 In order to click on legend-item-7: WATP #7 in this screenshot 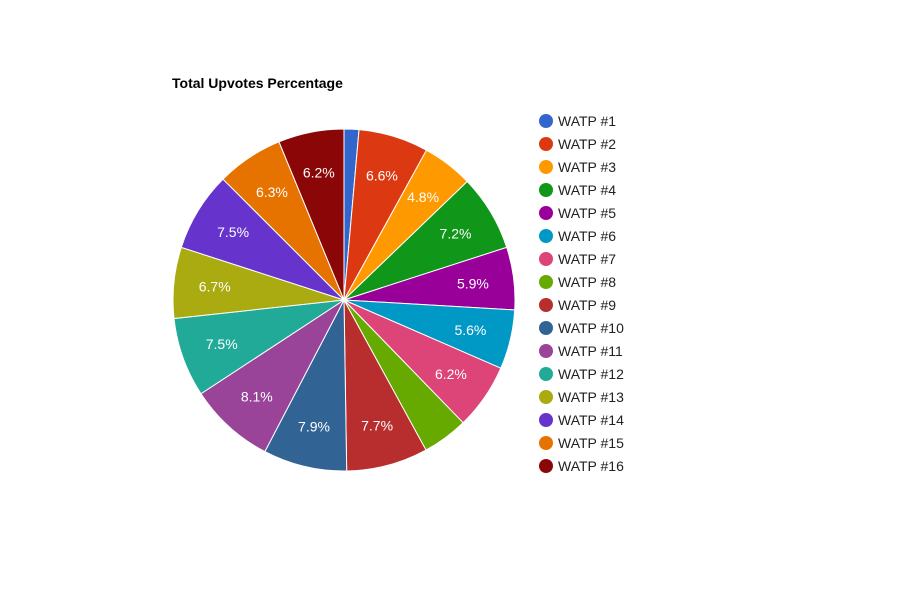, I will do `click(577, 259)`.